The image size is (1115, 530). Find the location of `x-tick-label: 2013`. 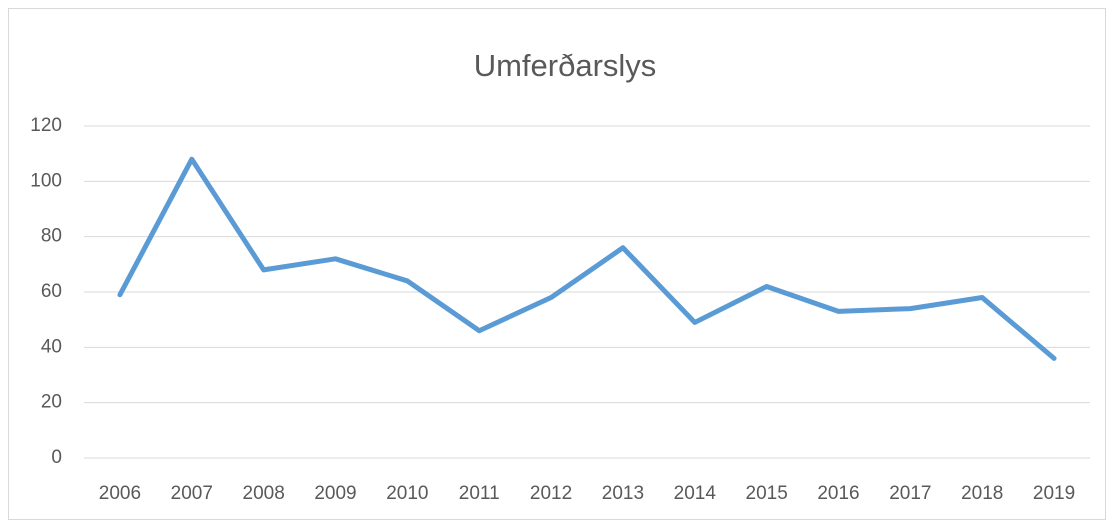

x-tick-label: 2013 is located at coordinates (623, 493).